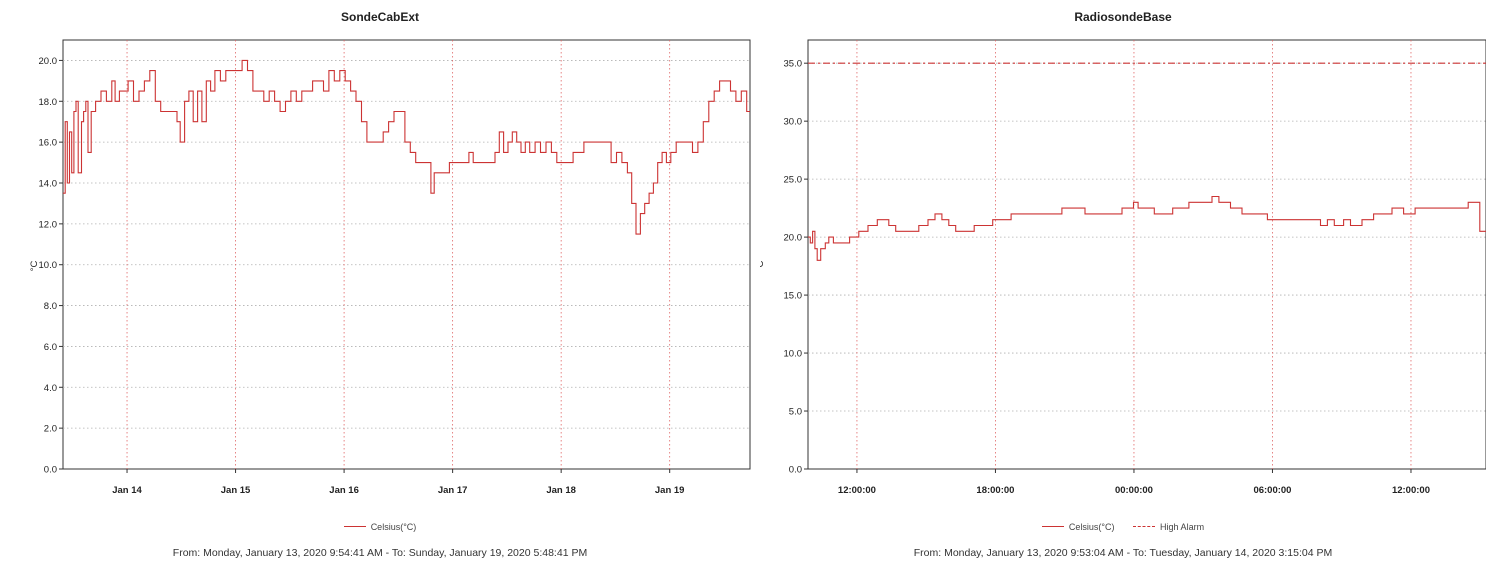 This screenshot has height=563, width=1486. What do you see at coordinates (1272, 490) in the screenshot?
I see `x-tick-label: 06:00:00` at bounding box center [1272, 490].